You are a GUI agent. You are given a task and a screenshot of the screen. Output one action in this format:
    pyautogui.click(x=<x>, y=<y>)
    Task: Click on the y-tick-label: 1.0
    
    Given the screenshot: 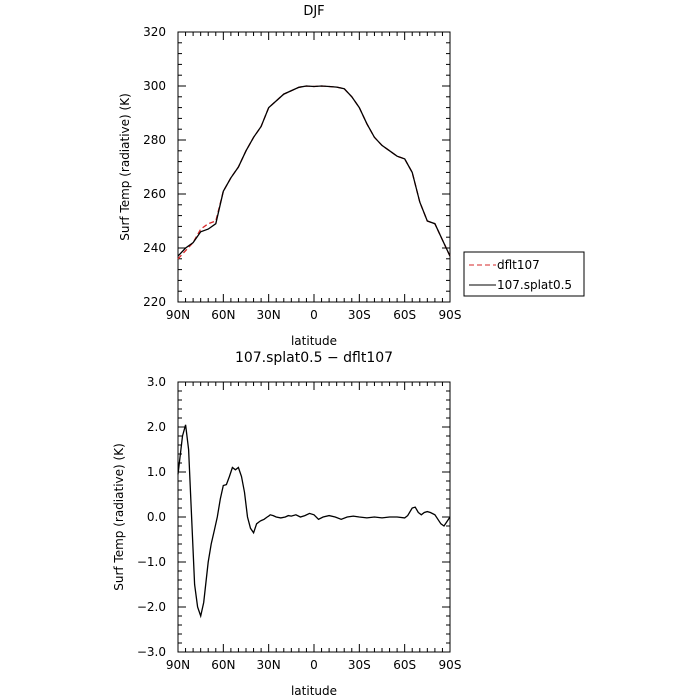 What is the action you would take?
    pyautogui.click(x=156, y=472)
    